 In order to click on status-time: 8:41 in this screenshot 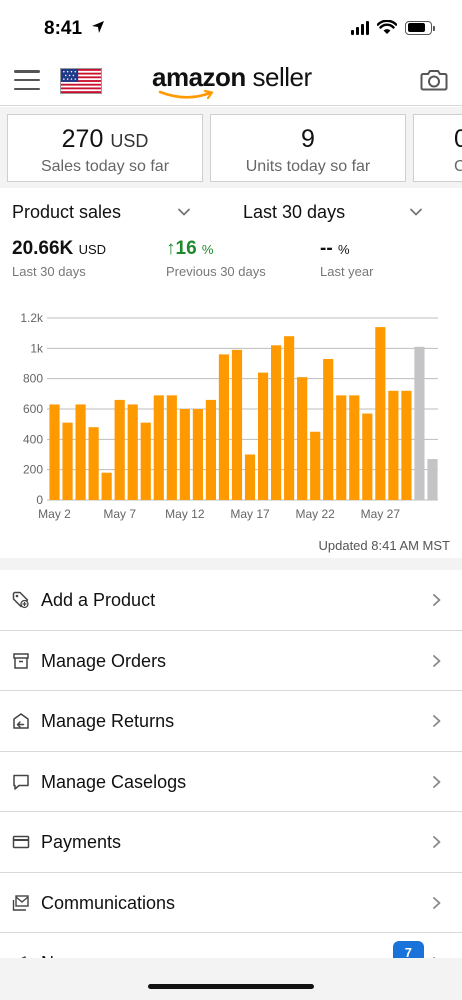, I will do `click(74, 29)`.